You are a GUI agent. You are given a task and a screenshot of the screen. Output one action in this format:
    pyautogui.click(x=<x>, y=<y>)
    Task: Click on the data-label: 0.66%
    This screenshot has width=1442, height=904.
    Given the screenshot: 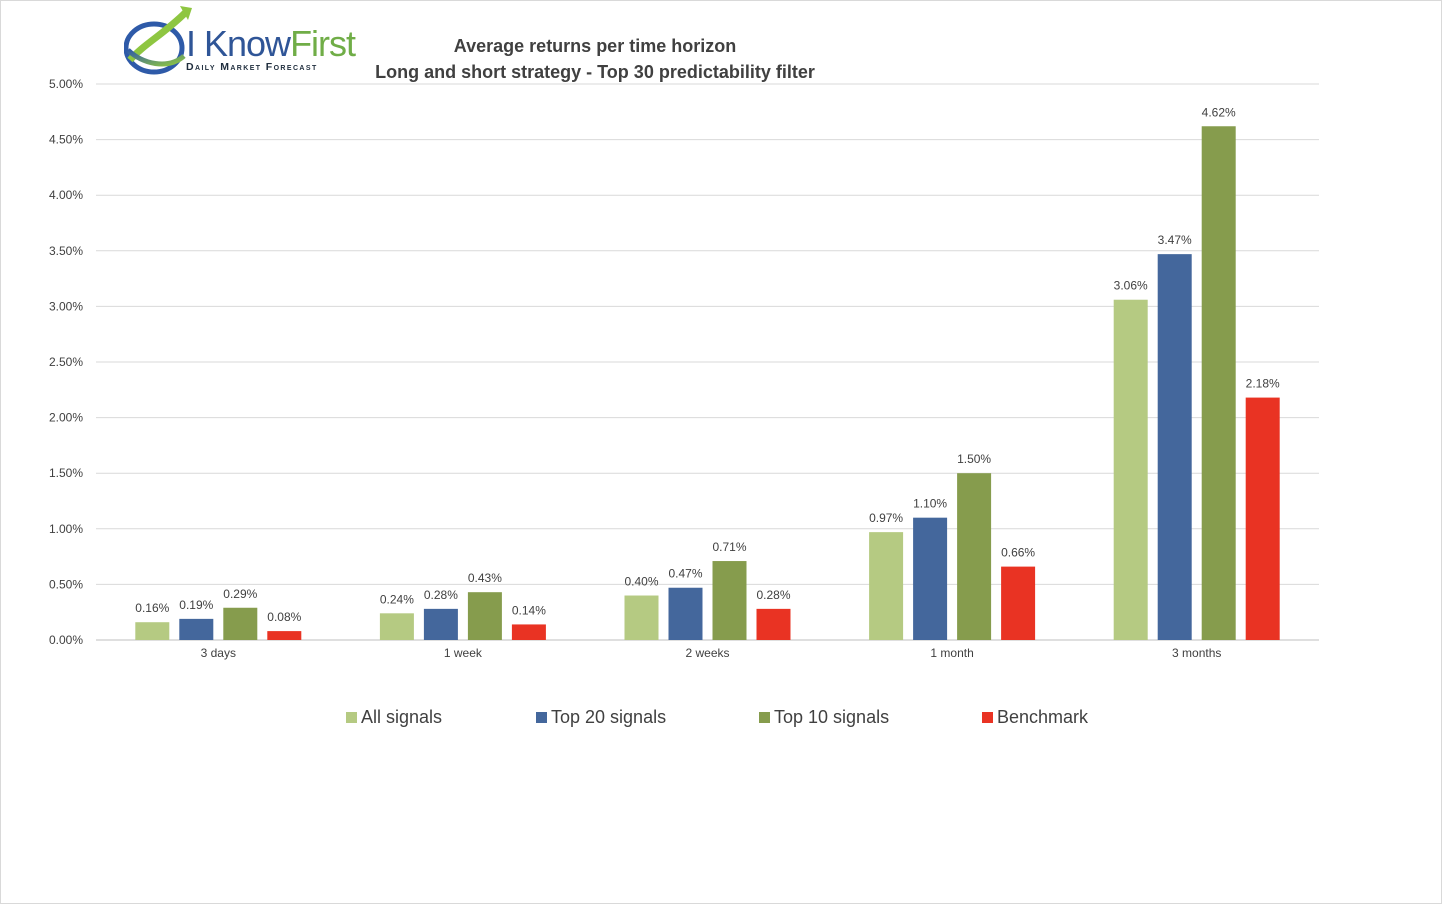 What is the action you would take?
    pyautogui.click(x=1018, y=553)
    